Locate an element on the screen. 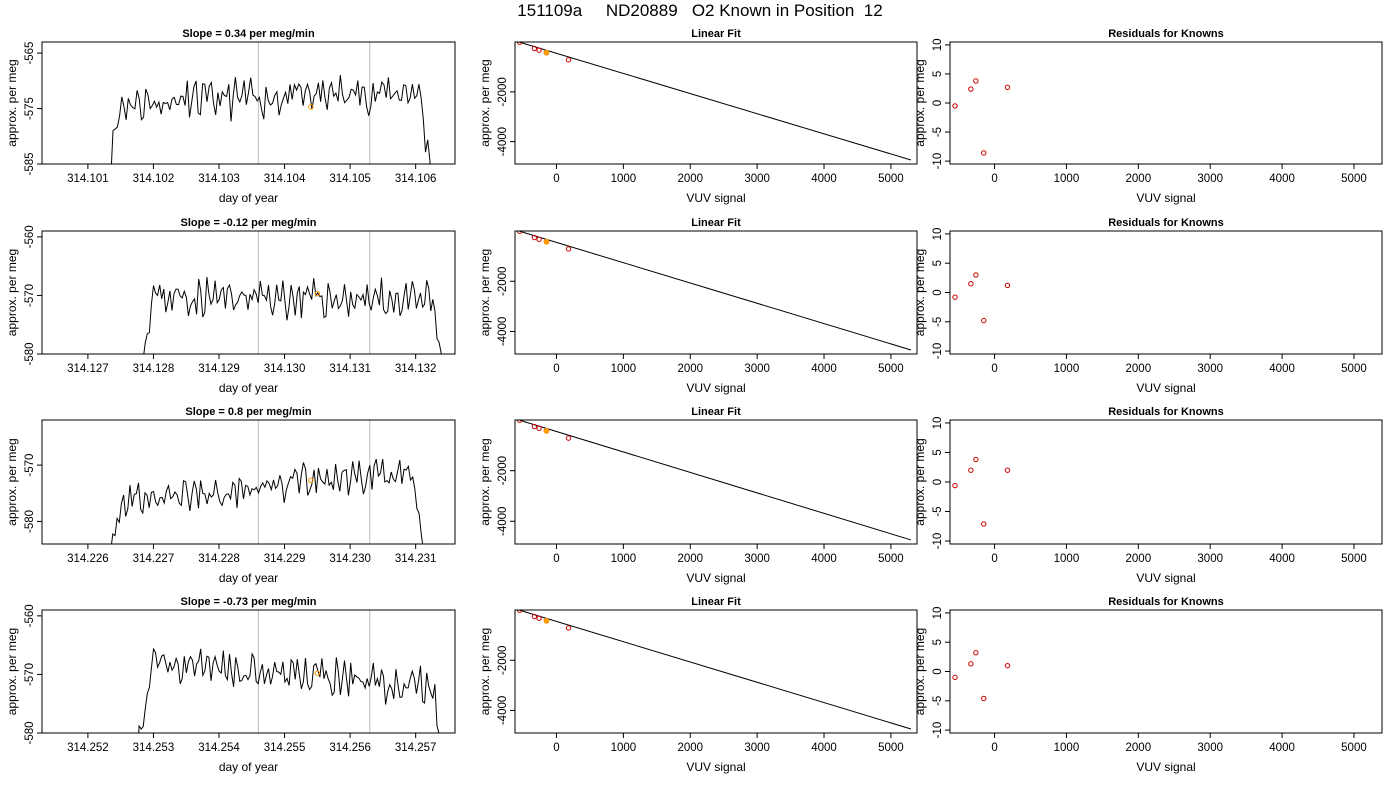 This screenshot has height=800, width=1400. x-tick-label: 314.253 is located at coordinates (154, 748).